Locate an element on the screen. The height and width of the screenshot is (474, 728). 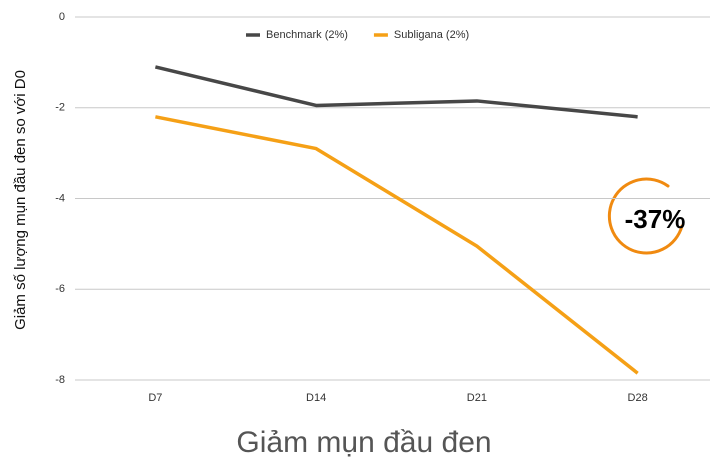
y-tick-label: -4 is located at coordinates (60, 198).